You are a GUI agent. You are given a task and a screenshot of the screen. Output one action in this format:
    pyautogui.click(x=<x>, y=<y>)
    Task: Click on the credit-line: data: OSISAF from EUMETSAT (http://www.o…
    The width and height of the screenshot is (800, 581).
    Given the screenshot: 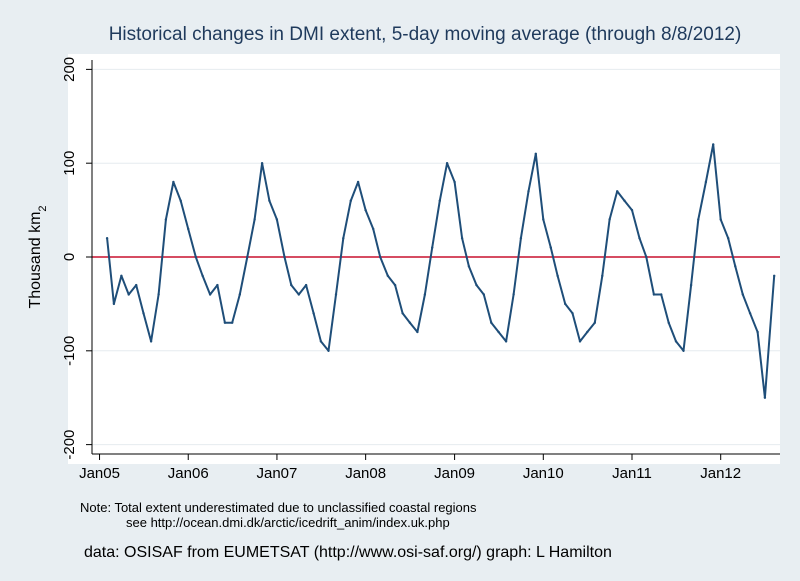 What is the action you would take?
    pyautogui.click(x=348, y=552)
    